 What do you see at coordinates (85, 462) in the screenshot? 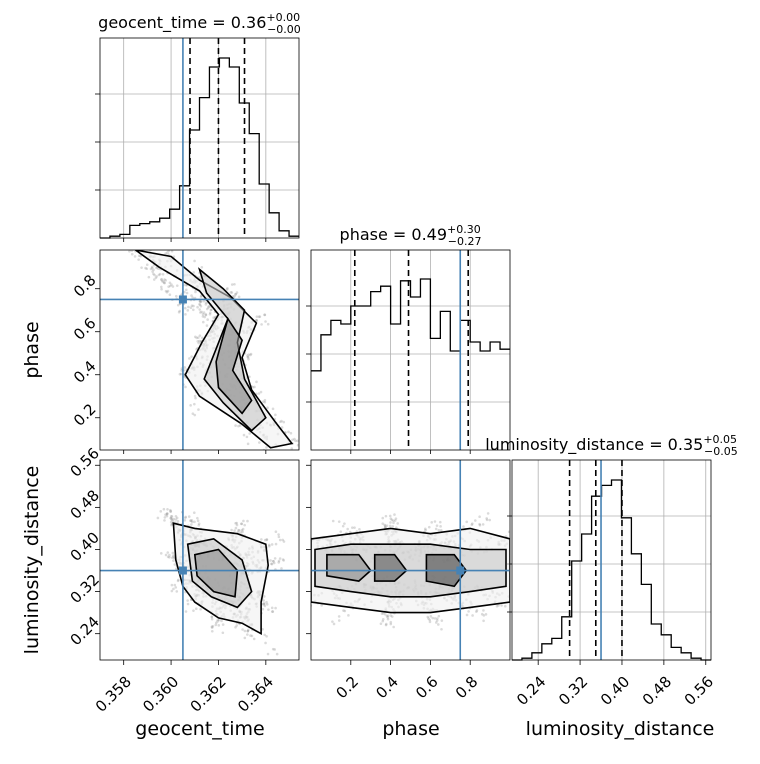
I see `y-tick-label: 0.56` at bounding box center [85, 462].